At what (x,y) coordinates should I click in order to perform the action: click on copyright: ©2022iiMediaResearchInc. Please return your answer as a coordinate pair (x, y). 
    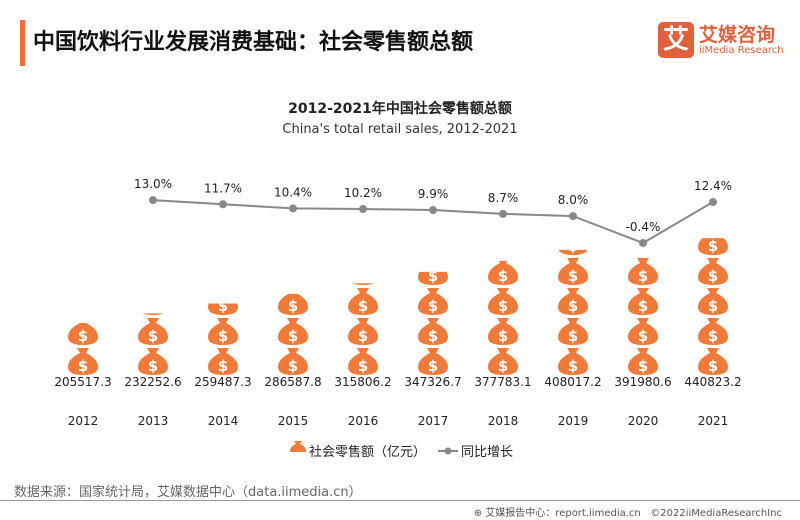
    Looking at the image, I should click on (716, 513).